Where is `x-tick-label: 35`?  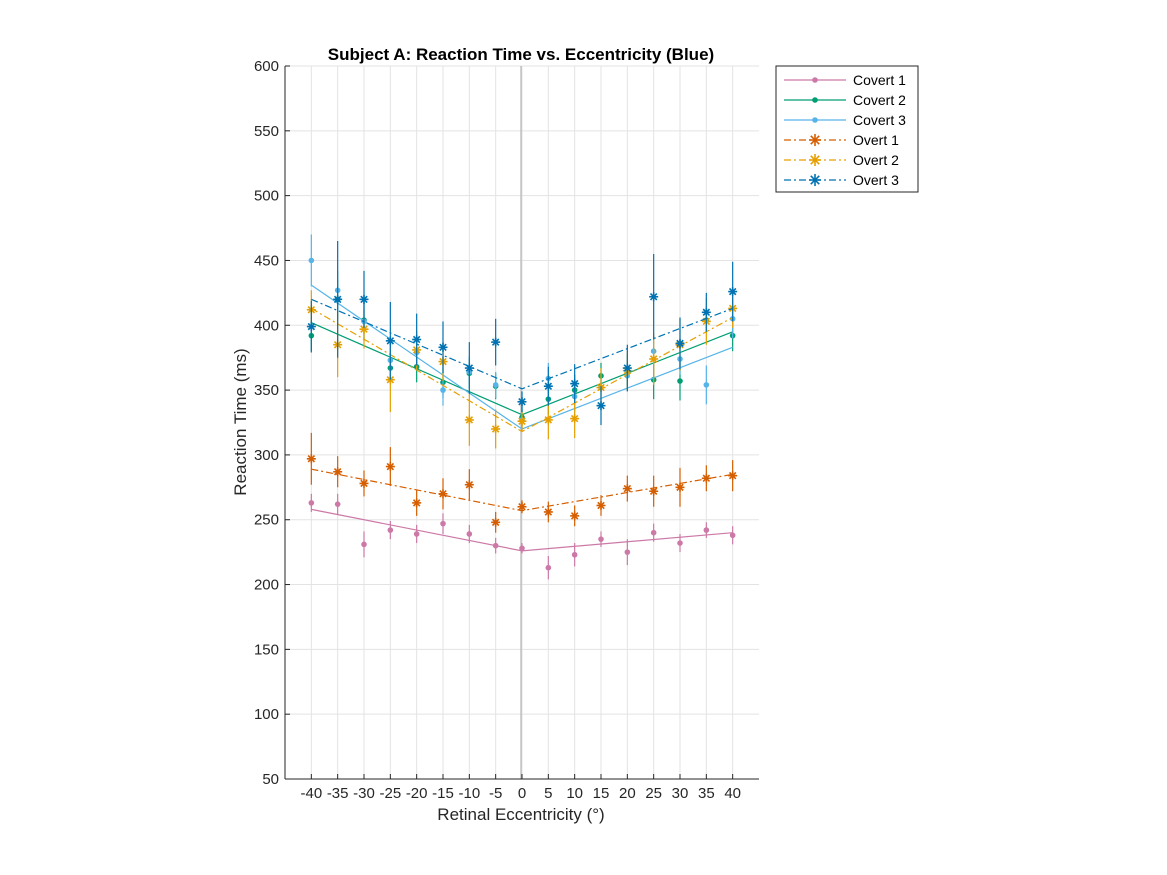 x-tick-label: 35 is located at coordinates (706, 793).